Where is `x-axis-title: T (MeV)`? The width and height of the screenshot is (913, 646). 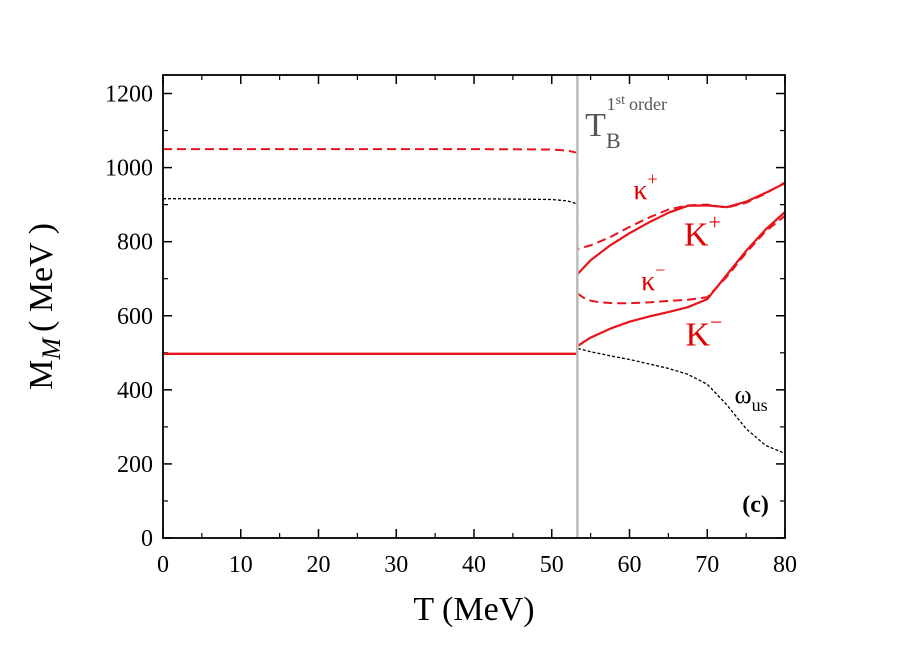 x-axis-title: T (MeV) is located at coordinates (473, 609).